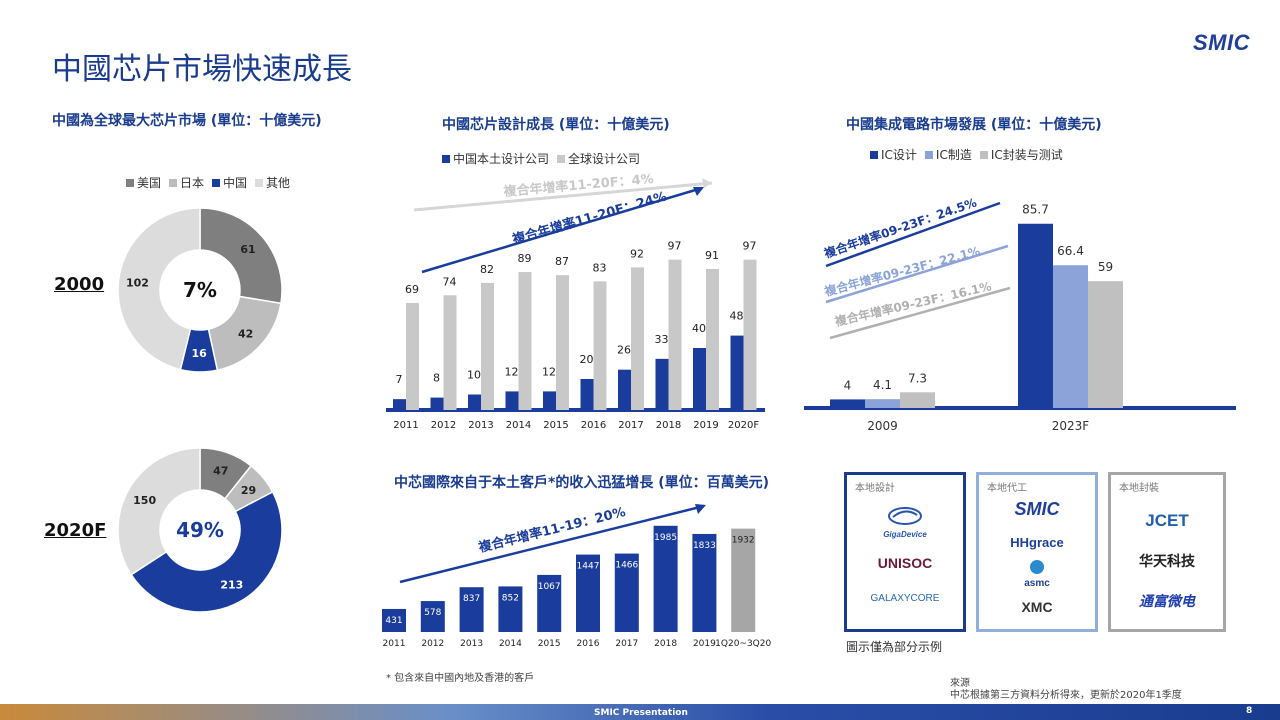  What do you see at coordinates (199, 353) in the screenshot?
I see `donut-value-label: 16` at bounding box center [199, 353].